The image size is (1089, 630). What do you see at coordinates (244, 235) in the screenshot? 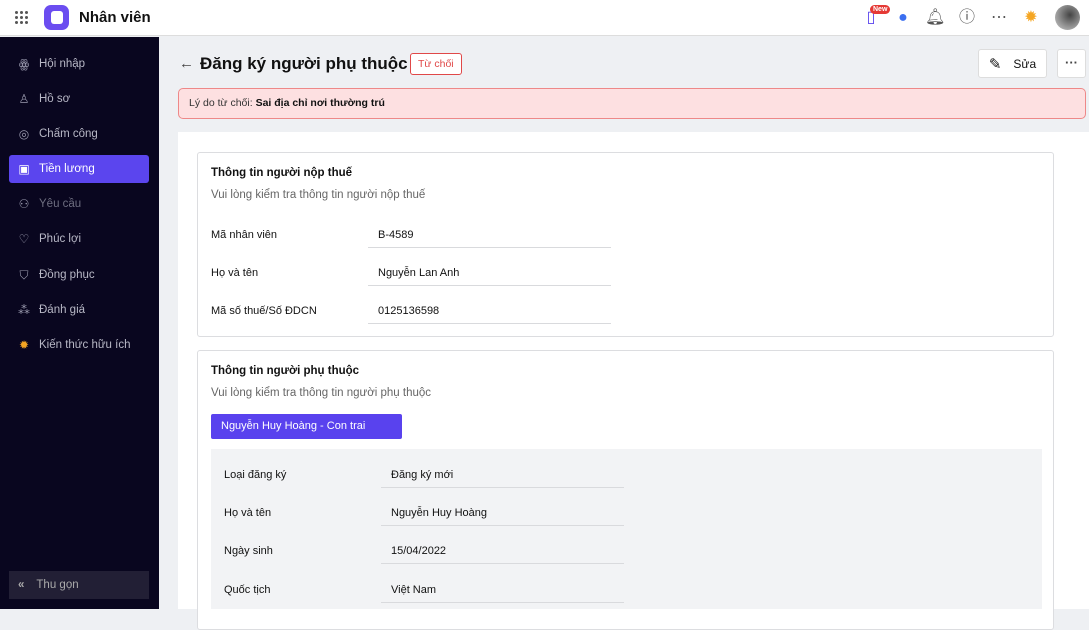
I see `field-label: Mã nhân viên` at bounding box center [244, 235].